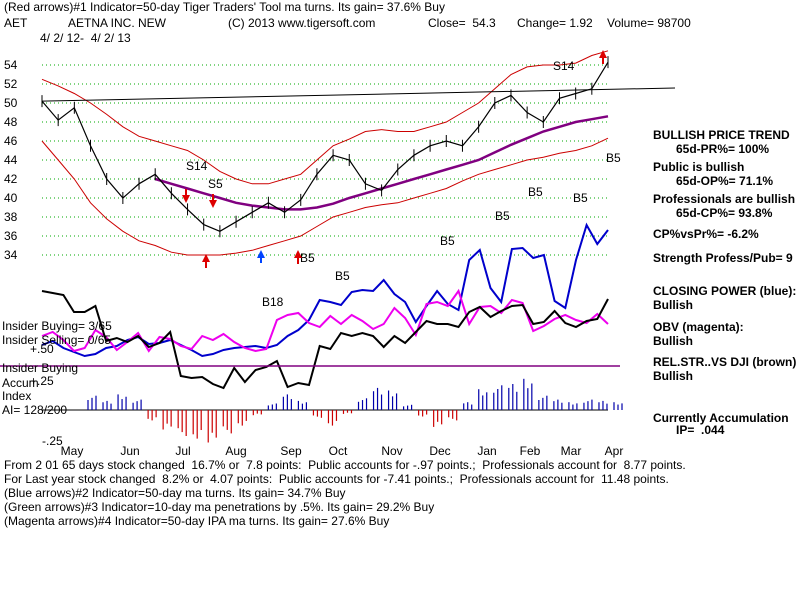  Describe the element at coordinates (11, 198) in the screenshot. I see `y-tick-40: 40` at that location.